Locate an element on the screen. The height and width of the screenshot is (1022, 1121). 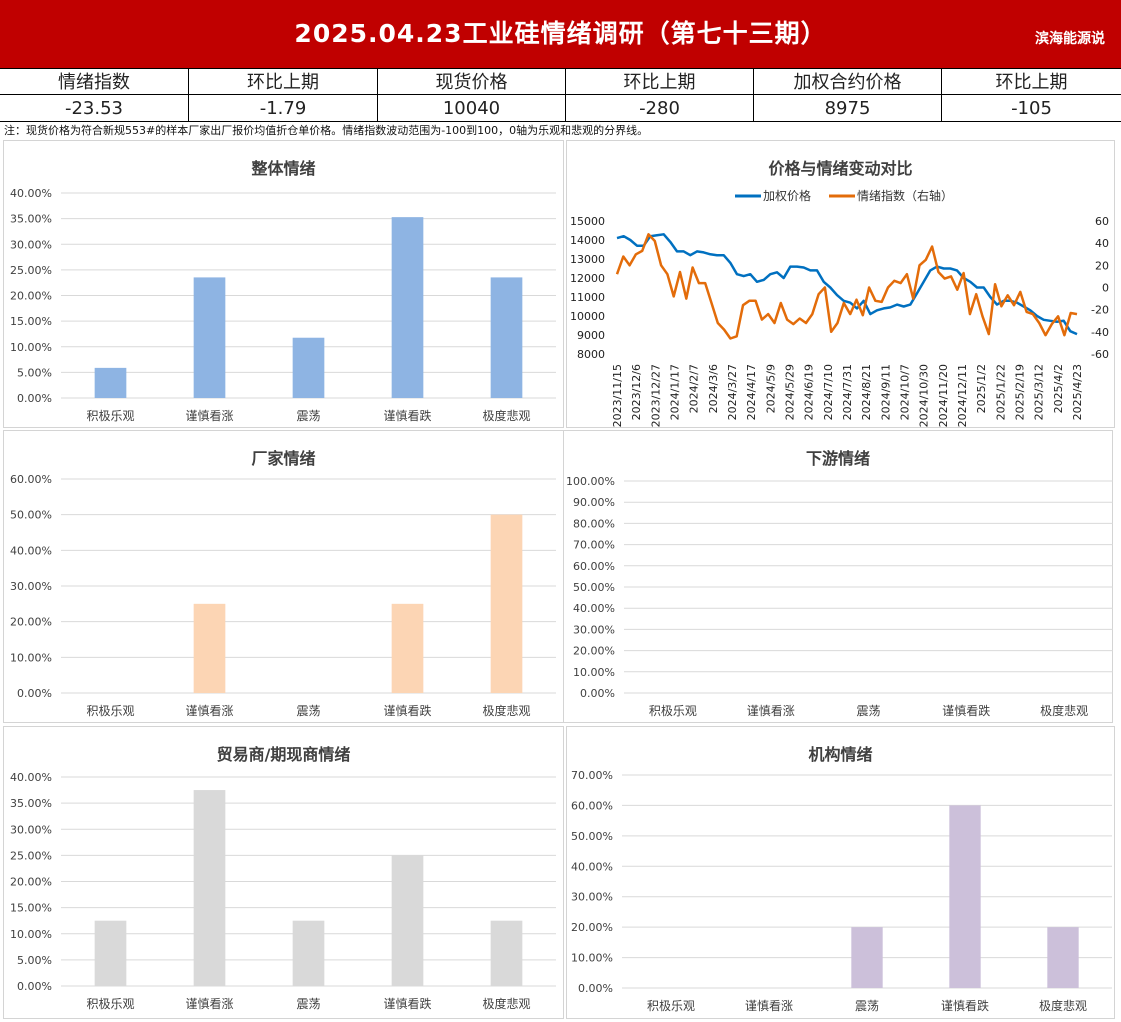
price-line is located at coordinates (847, 284).